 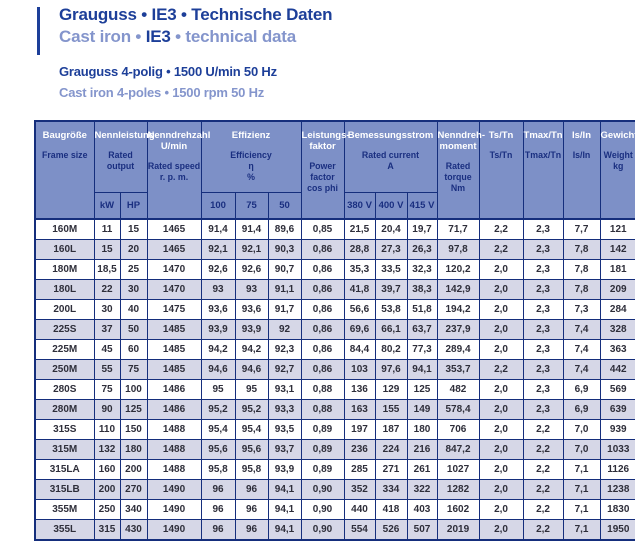 What do you see at coordinates (251, 249) in the screenshot?
I see `cell-eff-75: 92,1` at bounding box center [251, 249].